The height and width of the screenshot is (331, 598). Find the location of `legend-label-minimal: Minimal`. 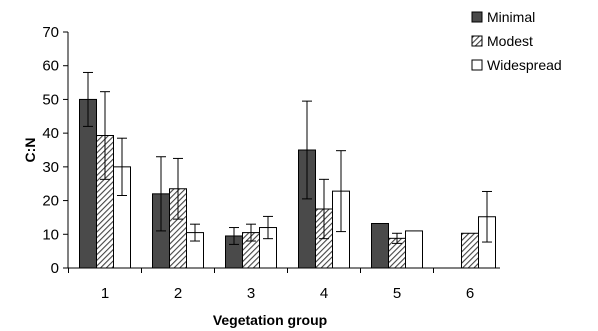

legend-label-minimal: Minimal is located at coordinates (511, 17).